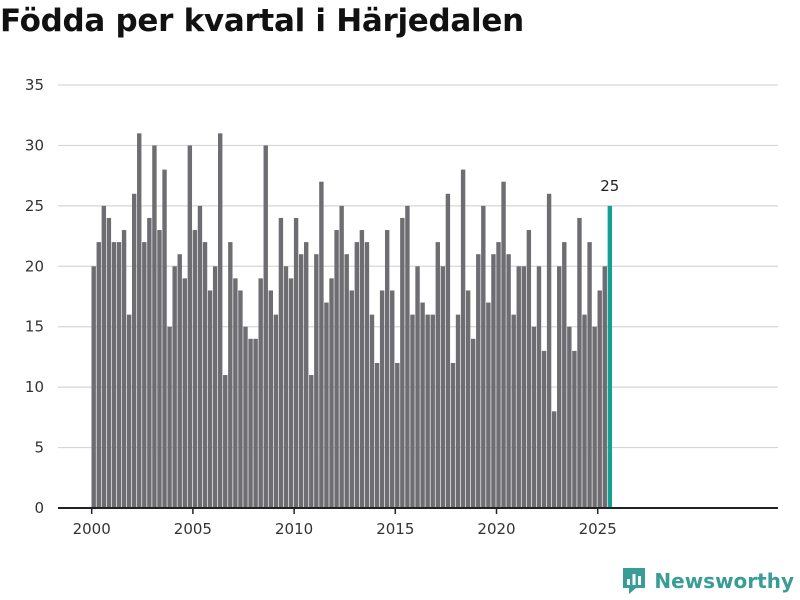  I want to click on bar-2023-q2, so click(564, 375).